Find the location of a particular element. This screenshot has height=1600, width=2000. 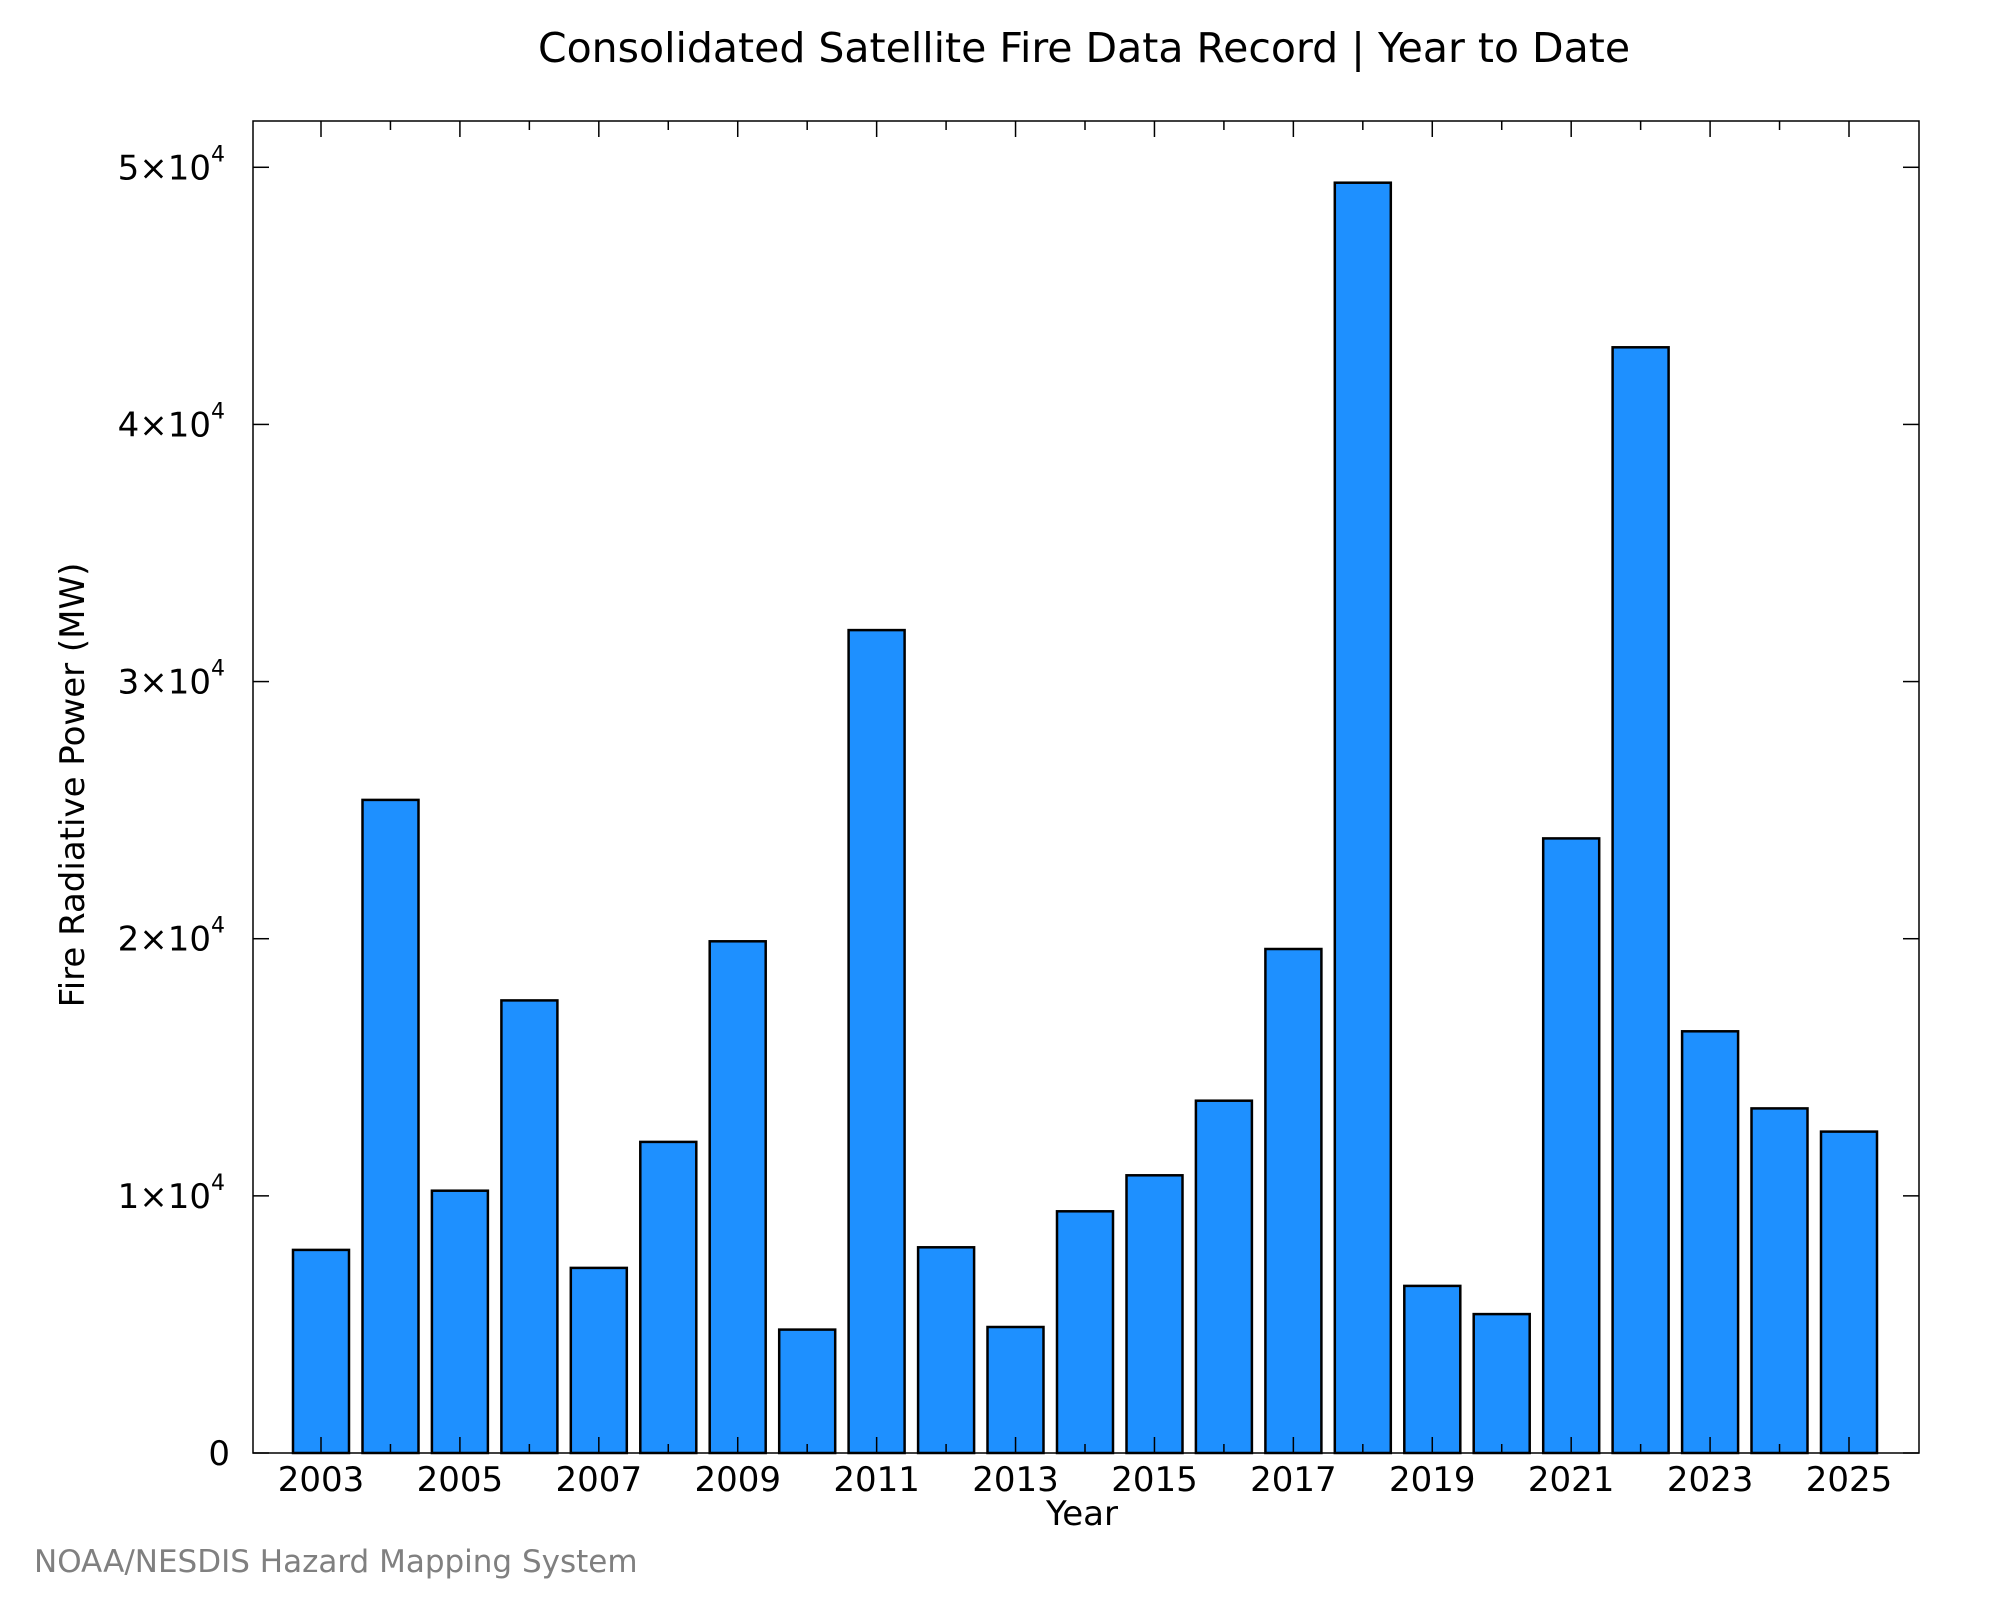

x-tick-label: 2013 is located at coordinates (1015, 1480).